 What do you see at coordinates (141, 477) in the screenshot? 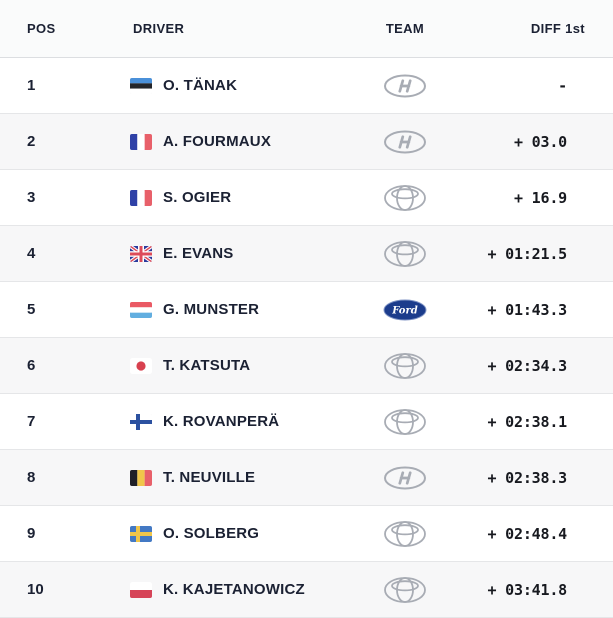
I see `flag-belgium-icon` at bounding box center [141, 477].